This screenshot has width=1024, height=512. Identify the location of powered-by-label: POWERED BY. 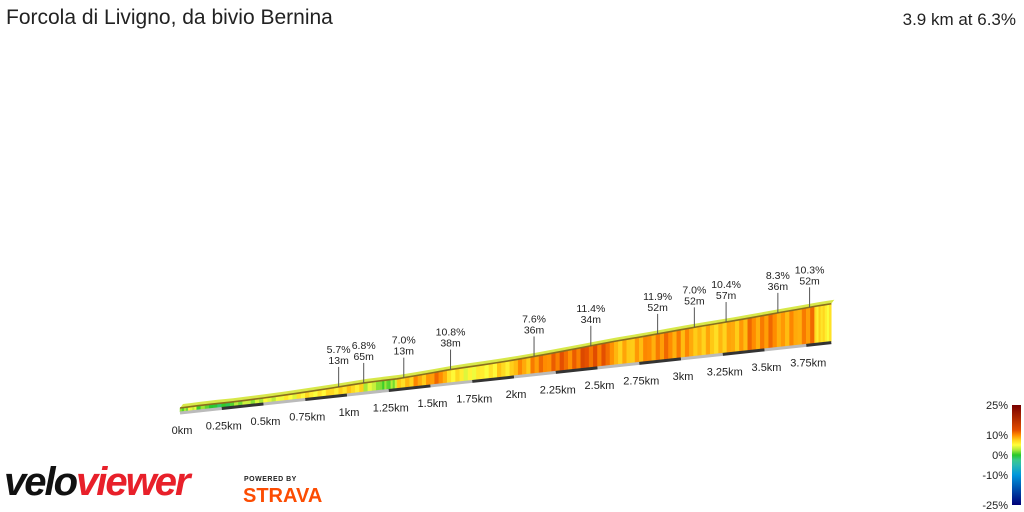
(270, 479).